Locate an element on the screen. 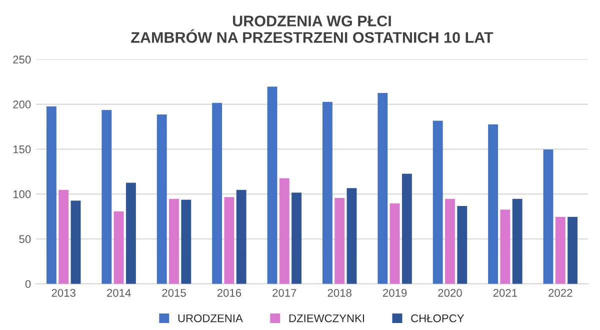  x-tick-label: 2019 is located at coordinates (395, 292).